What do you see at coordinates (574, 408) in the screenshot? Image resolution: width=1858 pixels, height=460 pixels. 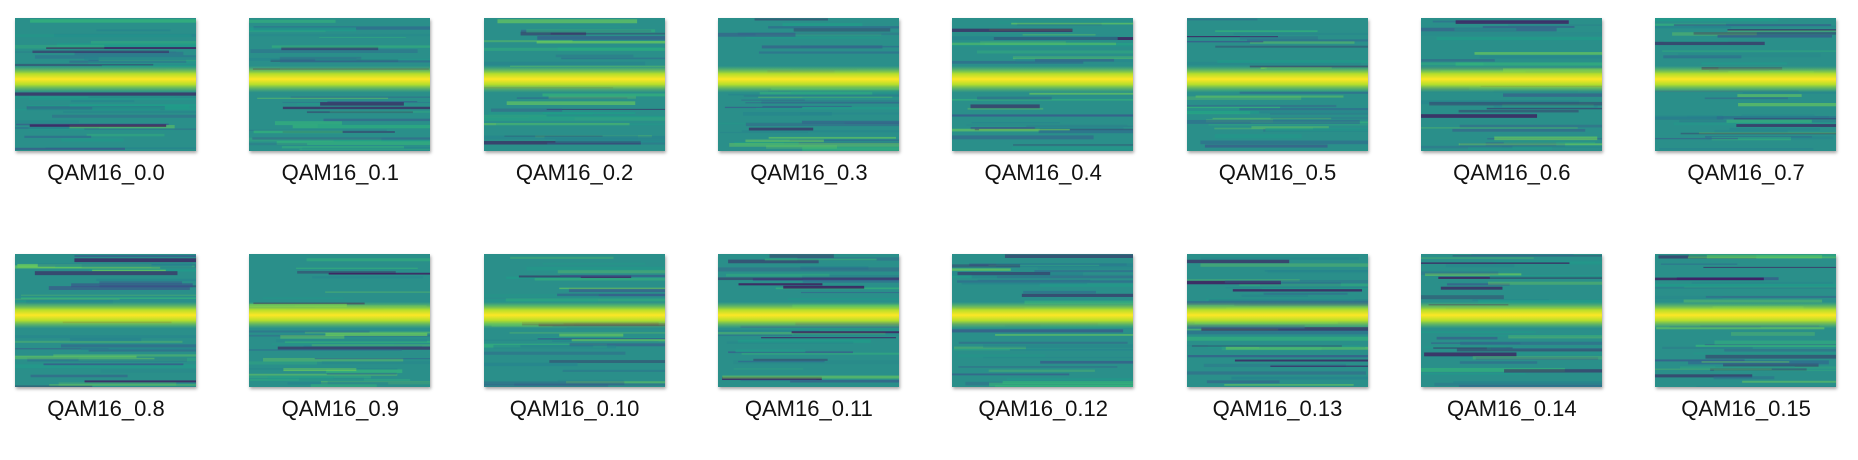 I see `file-name: QAM16_0.10` at bounding box center [574, 408].